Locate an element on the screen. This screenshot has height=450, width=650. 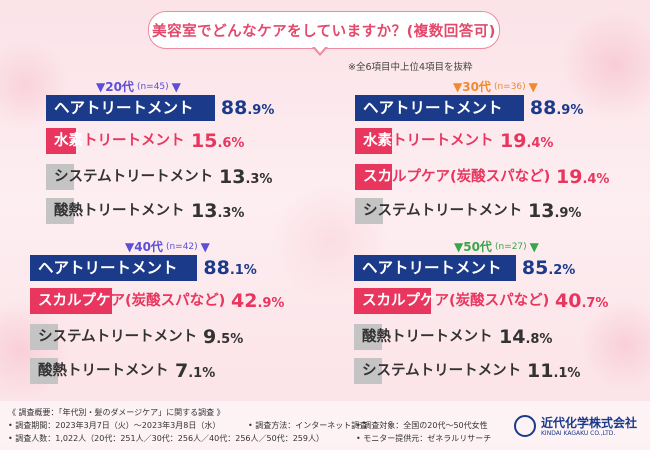
footer-survey-period: • 調査期間：2023年3月7日（火）～2023年3月8日（水） is located at coordinates (114, 425).